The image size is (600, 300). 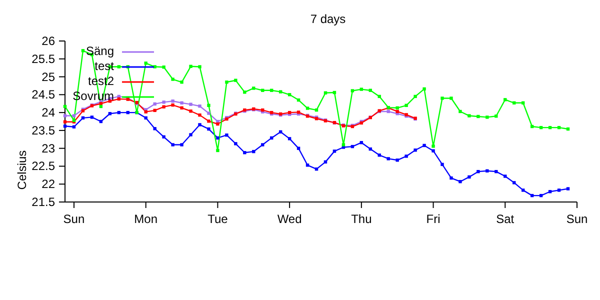 I want to click on y-tick-label: 25.5, so click(x=44, y=59).